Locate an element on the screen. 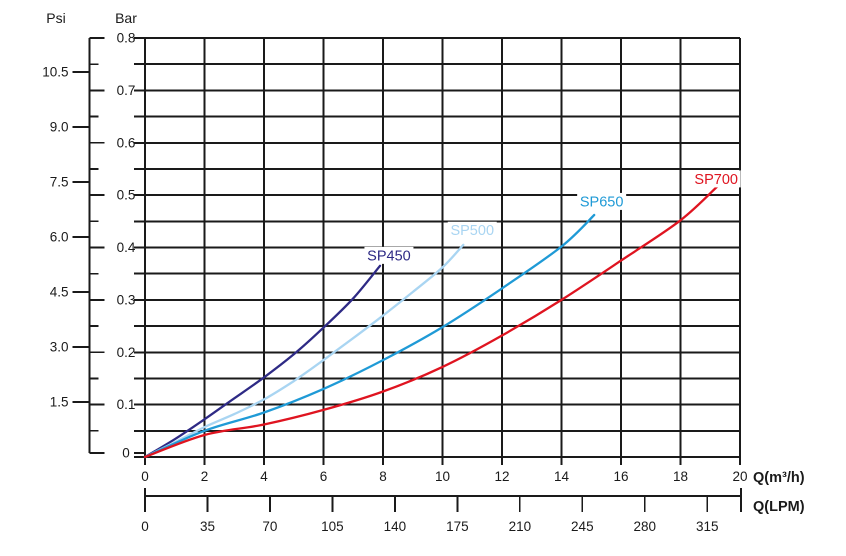 The image size is (846, 556). x-tick-label: 16 is located at coordinates (620, 476).